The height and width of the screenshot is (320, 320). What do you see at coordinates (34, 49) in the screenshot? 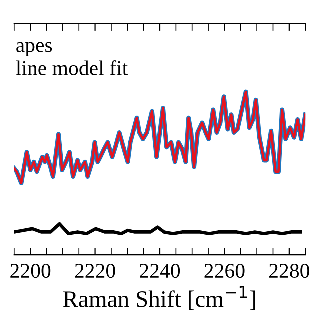
I see `text: apes` at bounding box center [34, 49].